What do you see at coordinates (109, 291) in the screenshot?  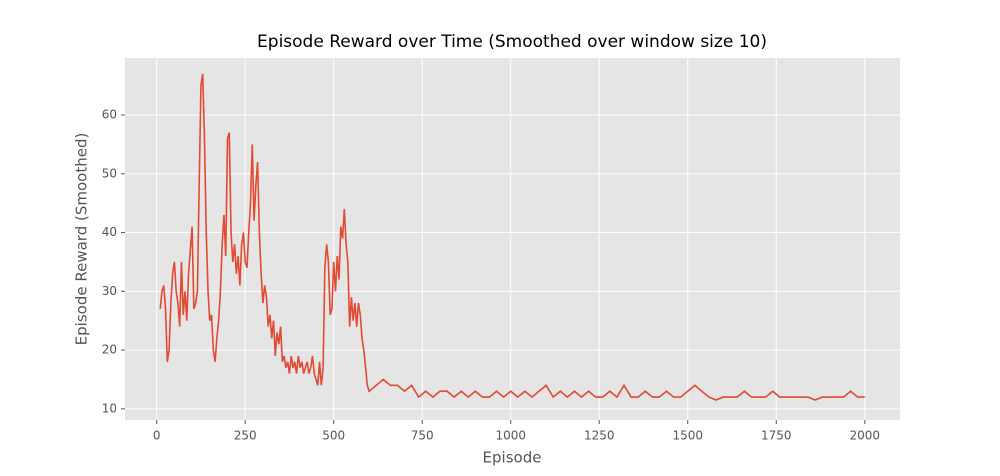 I see `y-tick-label: 30` at bounding box center [109, 291].